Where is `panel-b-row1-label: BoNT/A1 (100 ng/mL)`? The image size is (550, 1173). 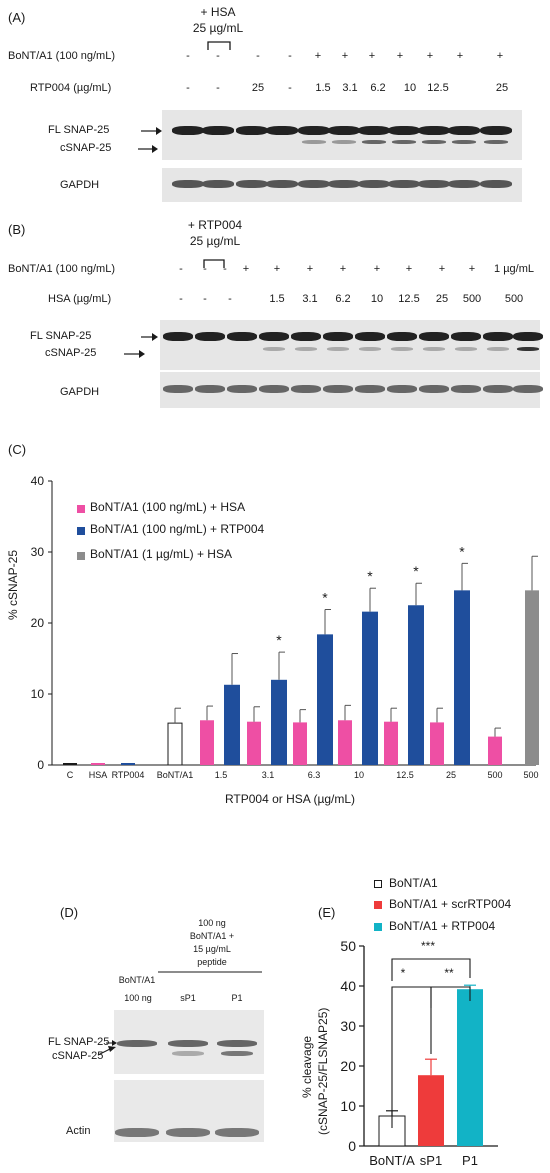 panel-b-row1-label: BoNT/A1 (100 ng/mL) is located at coordinates (61, 269).